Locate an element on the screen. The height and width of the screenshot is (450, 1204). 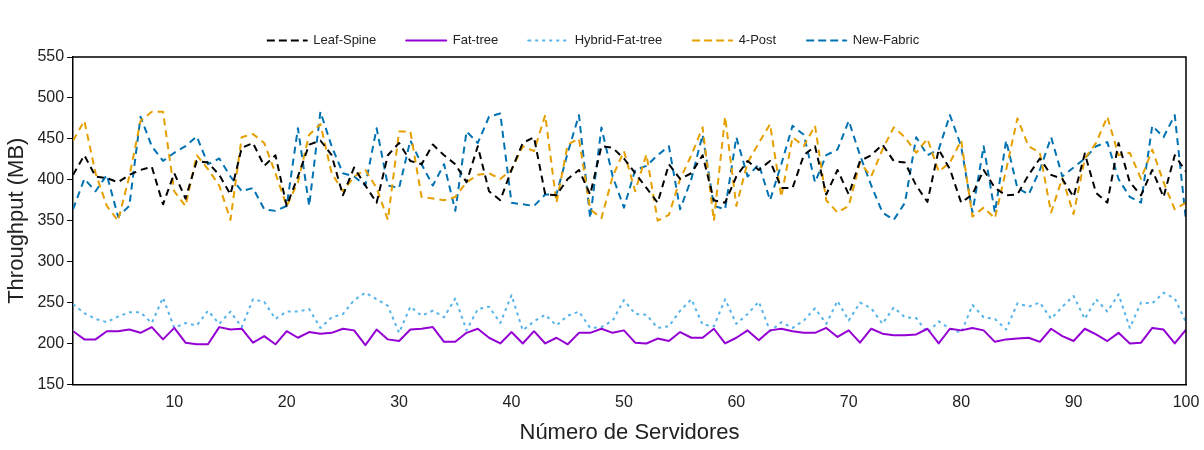
y-tick-label: 200 is located at coordinates (51, 342).